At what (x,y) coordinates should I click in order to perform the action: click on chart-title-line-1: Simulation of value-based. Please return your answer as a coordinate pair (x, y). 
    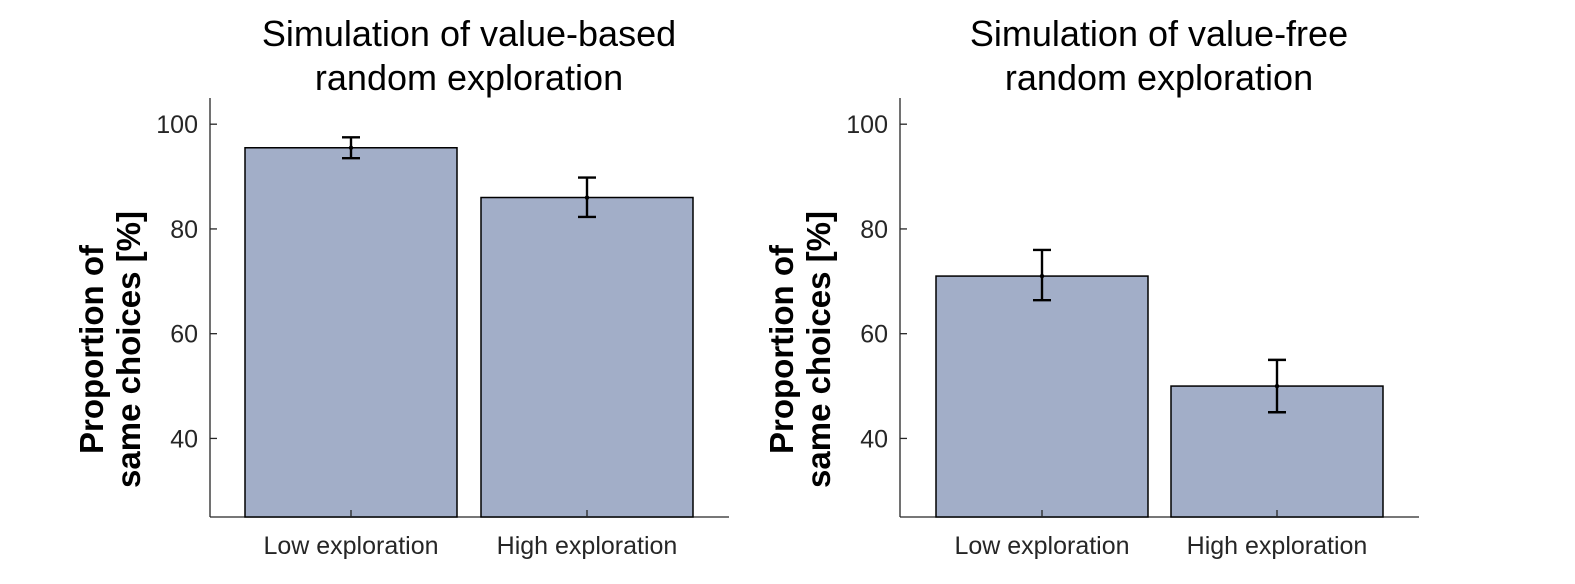
    Looking at the image, I should click on (469, 33).